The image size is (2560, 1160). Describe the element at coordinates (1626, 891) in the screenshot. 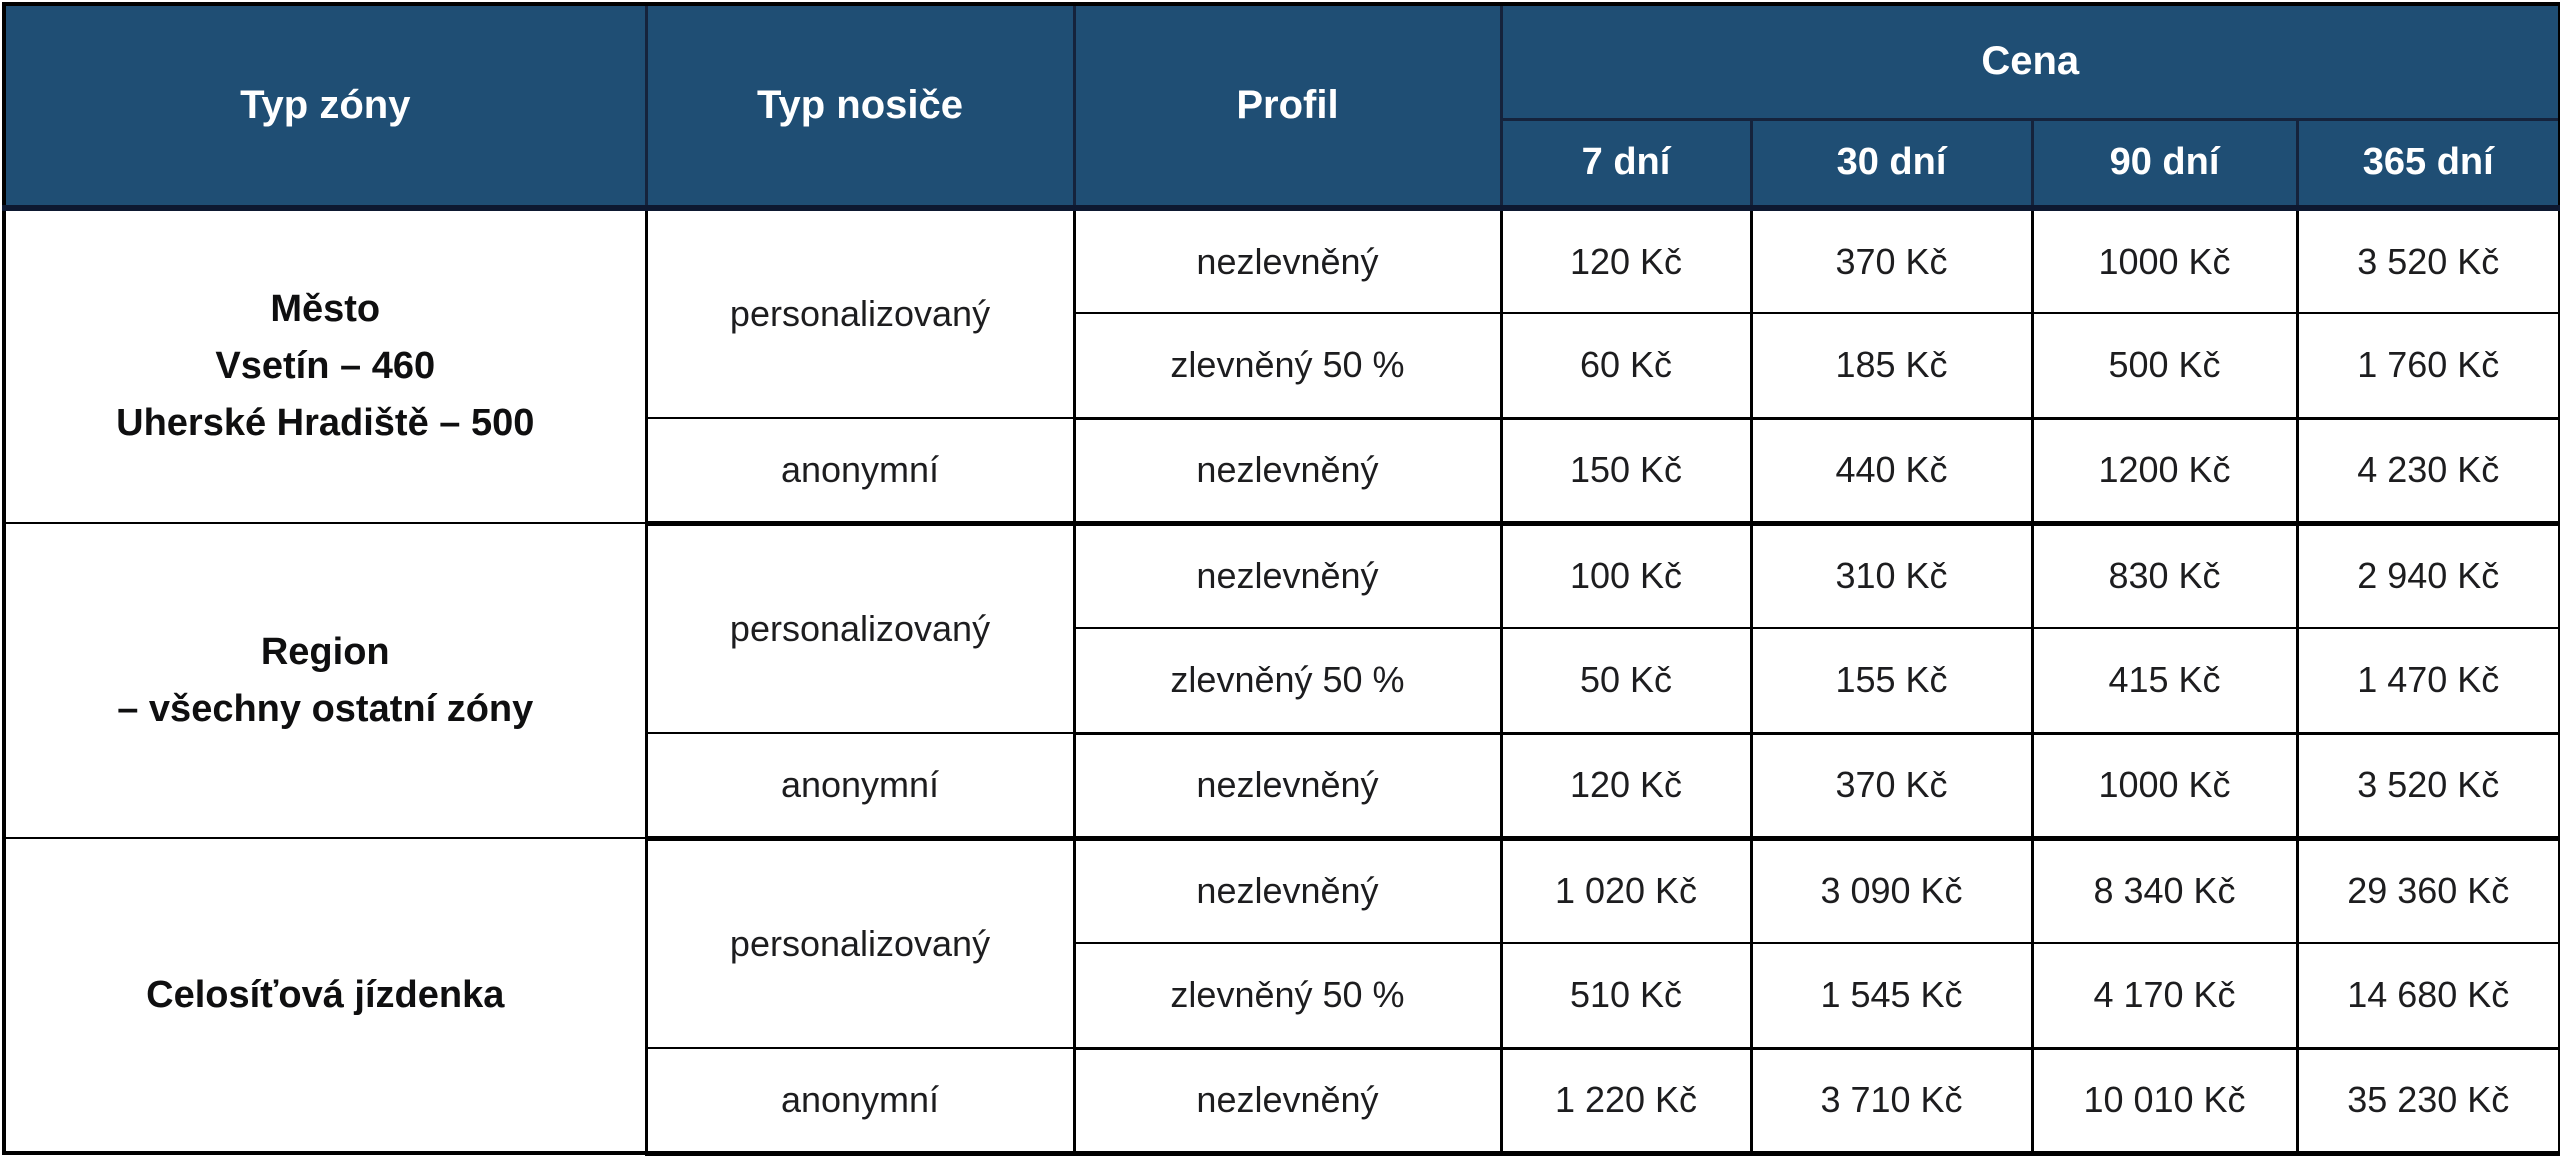

I see `price-cell: 1 020 Kč` at that location.